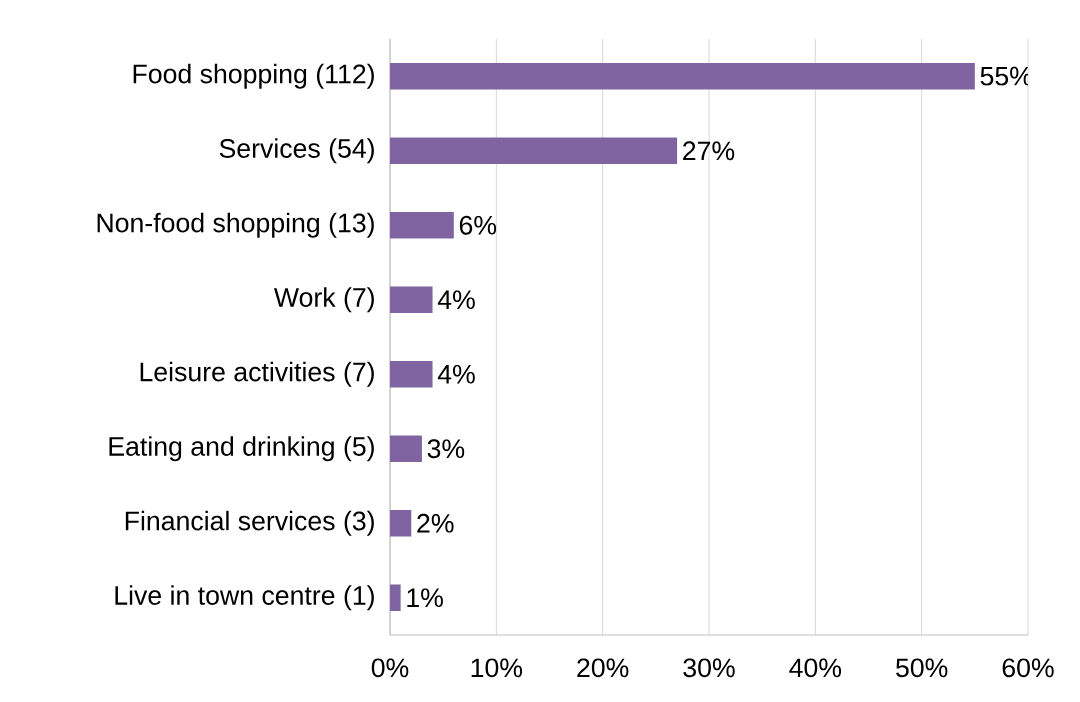  Describe the element at coordinates (435, 523) in the screenshot. I see `data-label: 2%` at that location.